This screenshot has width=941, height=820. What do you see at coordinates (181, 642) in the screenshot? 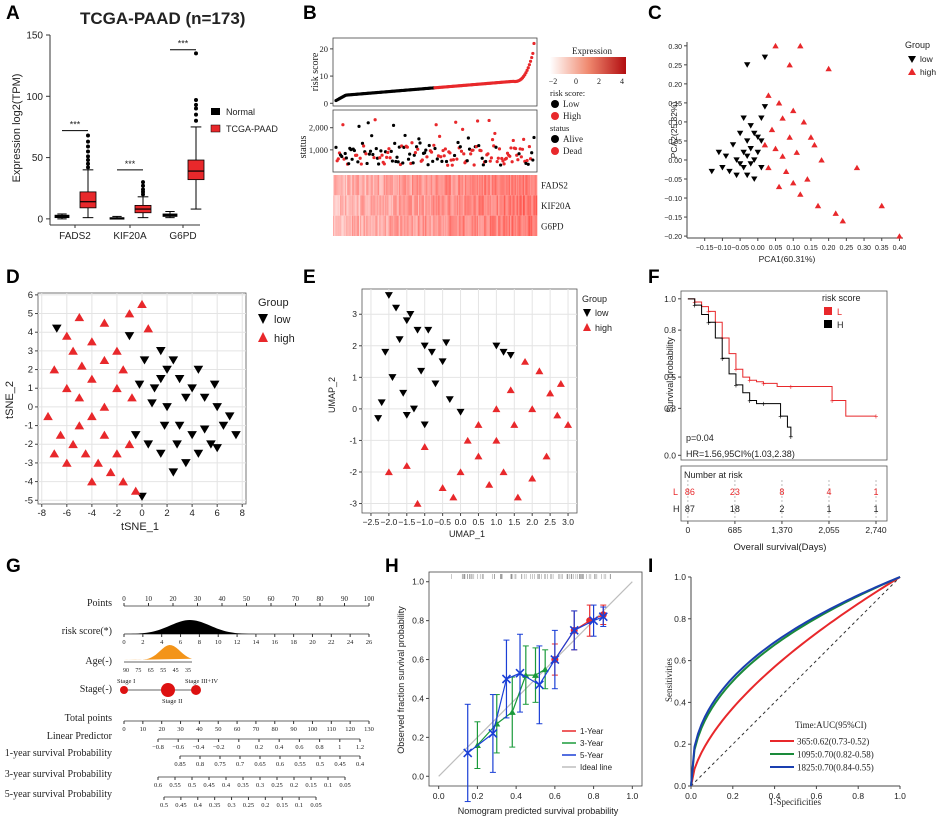
I see `g-risk-tick-label: 6` at bounding box center [181, 642].